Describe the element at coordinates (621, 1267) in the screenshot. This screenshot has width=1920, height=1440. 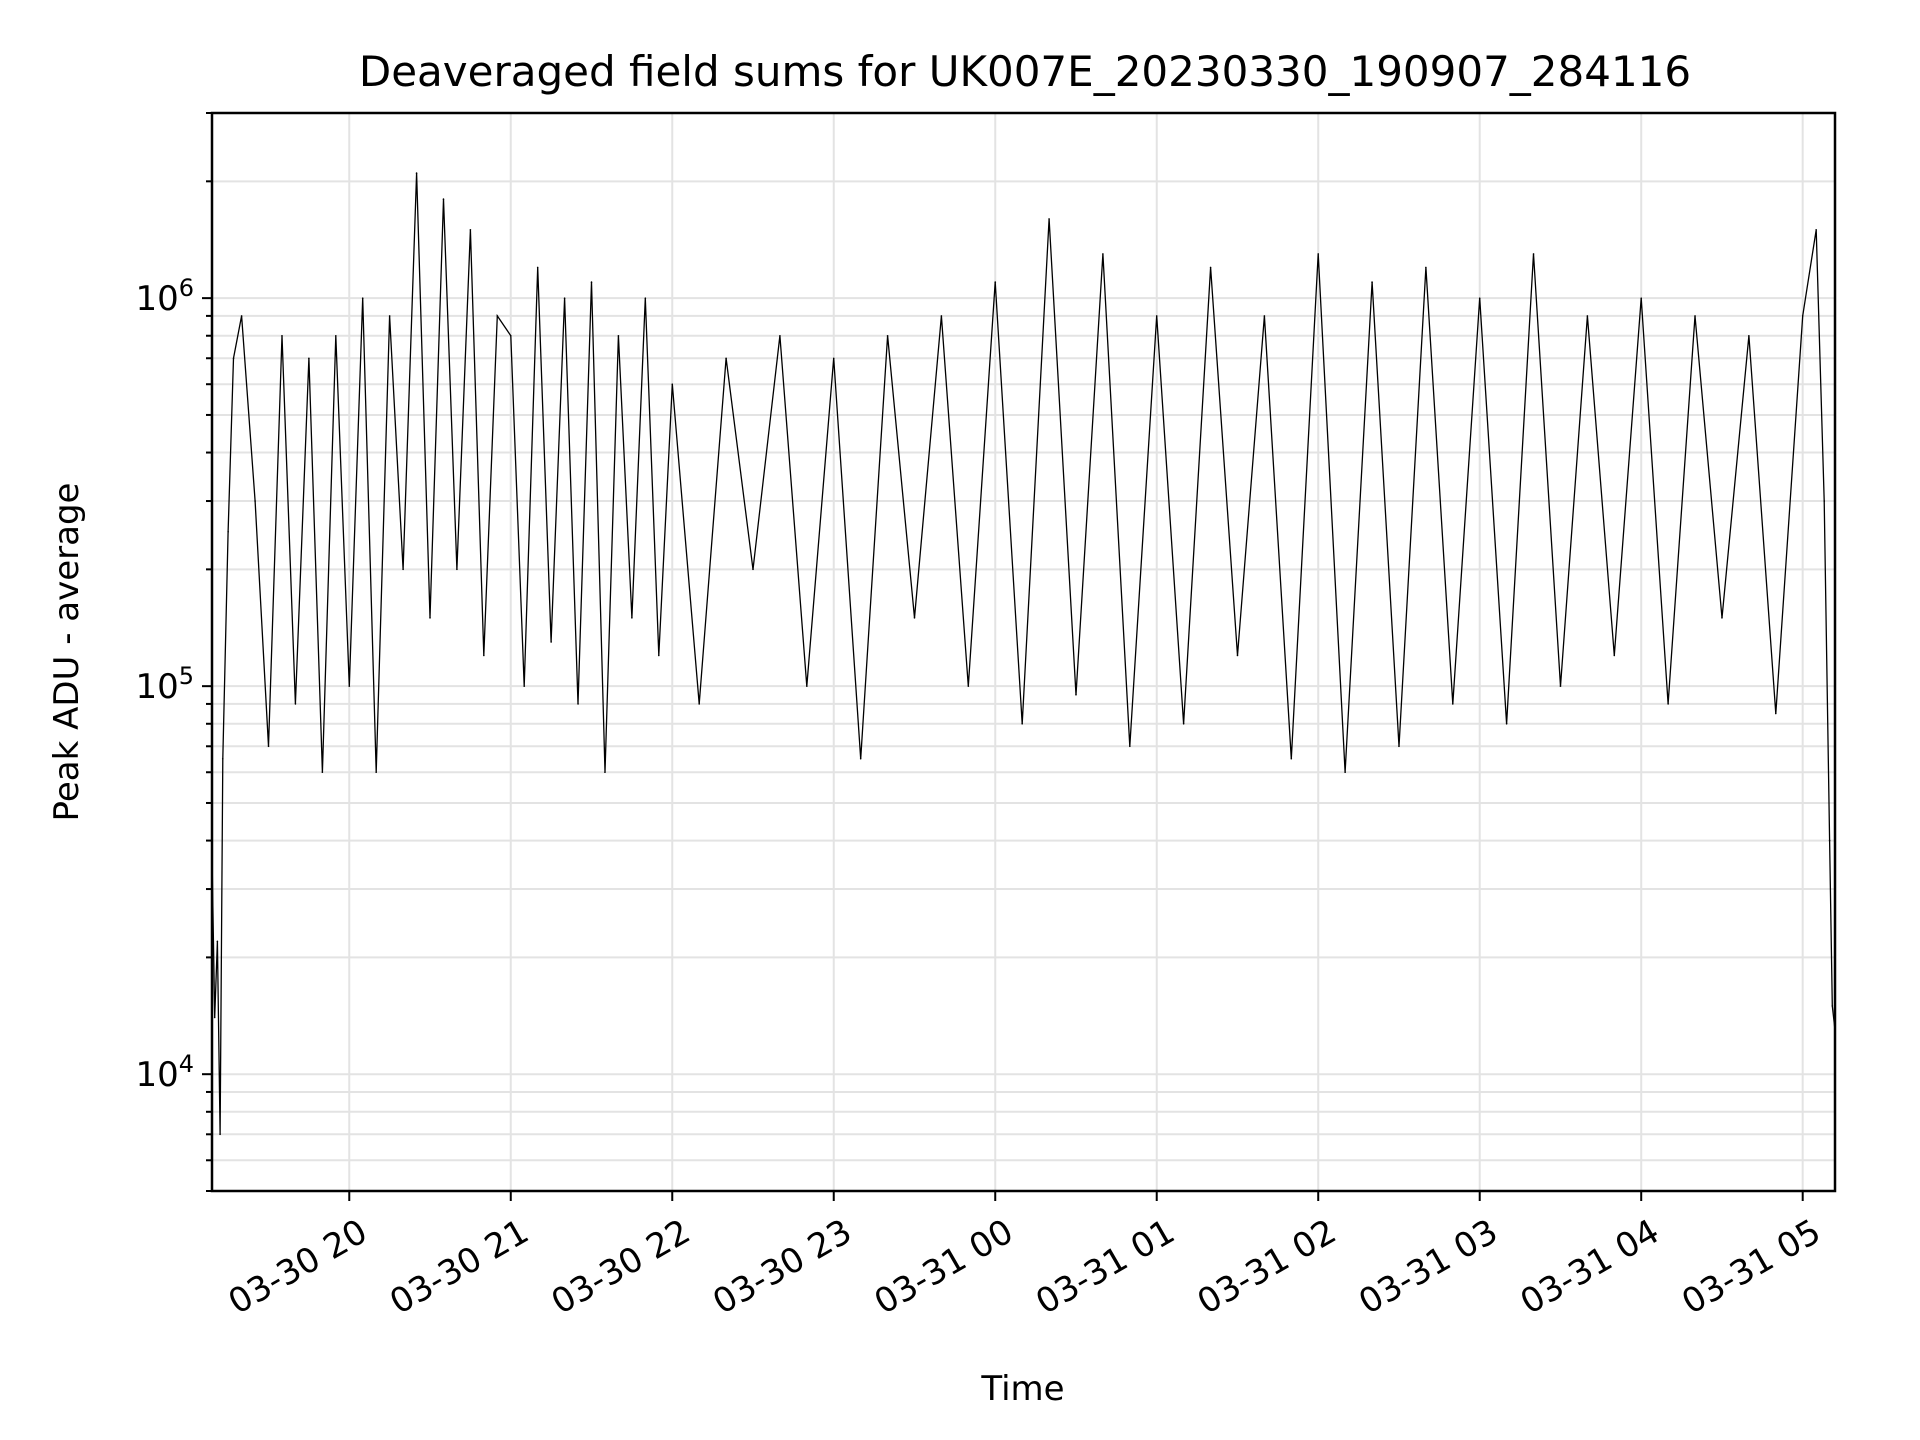
I see `x-tick-label: 03-30 22` at that location.